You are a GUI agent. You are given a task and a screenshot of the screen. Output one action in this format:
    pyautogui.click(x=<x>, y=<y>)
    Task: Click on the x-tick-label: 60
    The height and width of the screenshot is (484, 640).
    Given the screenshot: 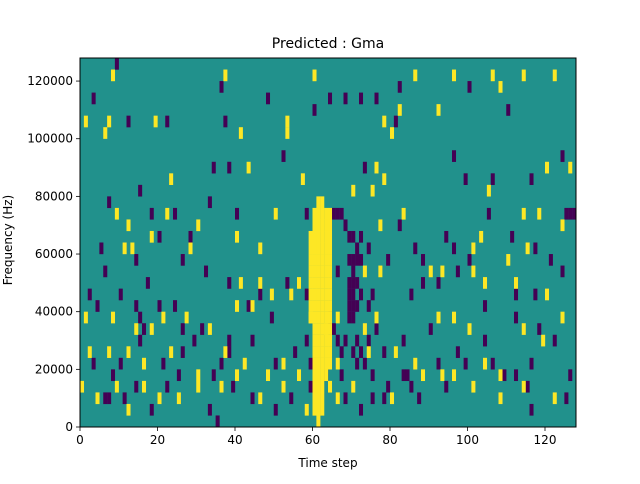 What is the action you would take?
    pyautogui.click(x=312, y=440)
    